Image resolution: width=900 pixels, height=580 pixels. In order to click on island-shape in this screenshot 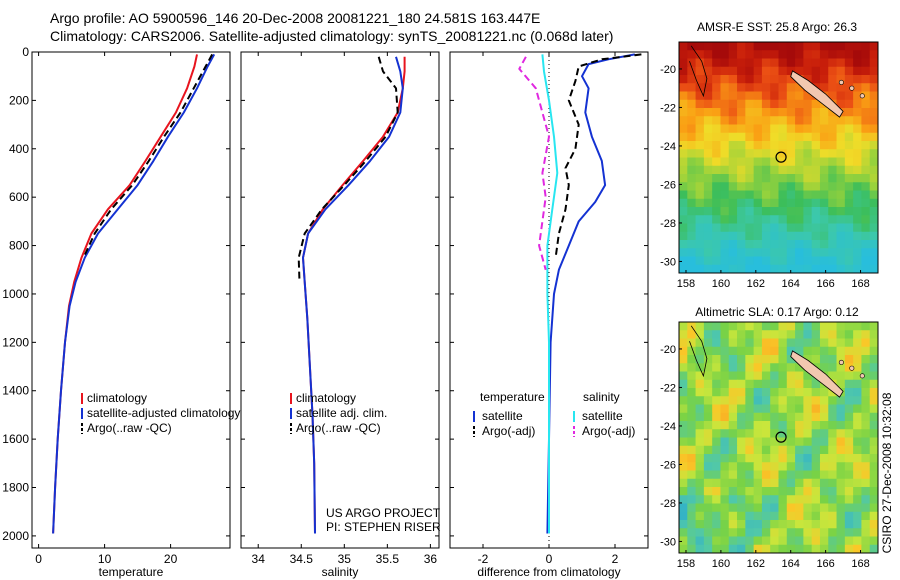, I will do `click(817, 374)`.